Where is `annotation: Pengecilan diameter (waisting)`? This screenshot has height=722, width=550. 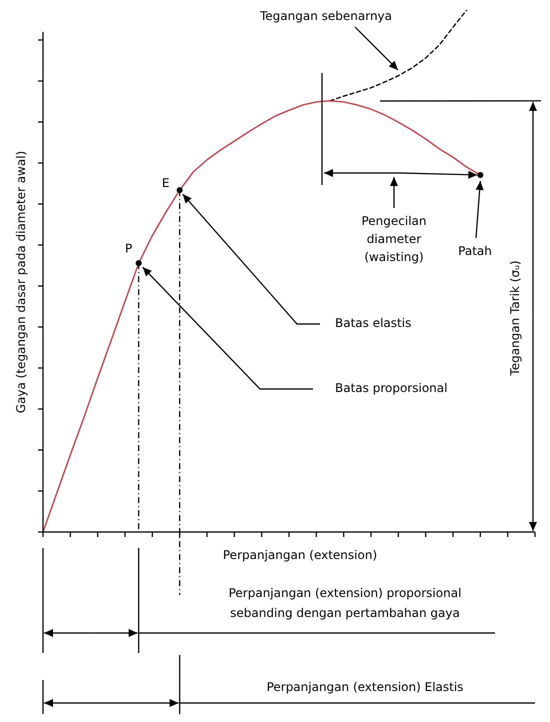 annotation: Pengecilan diameter (waisting) is located at coordinates (394, 239).